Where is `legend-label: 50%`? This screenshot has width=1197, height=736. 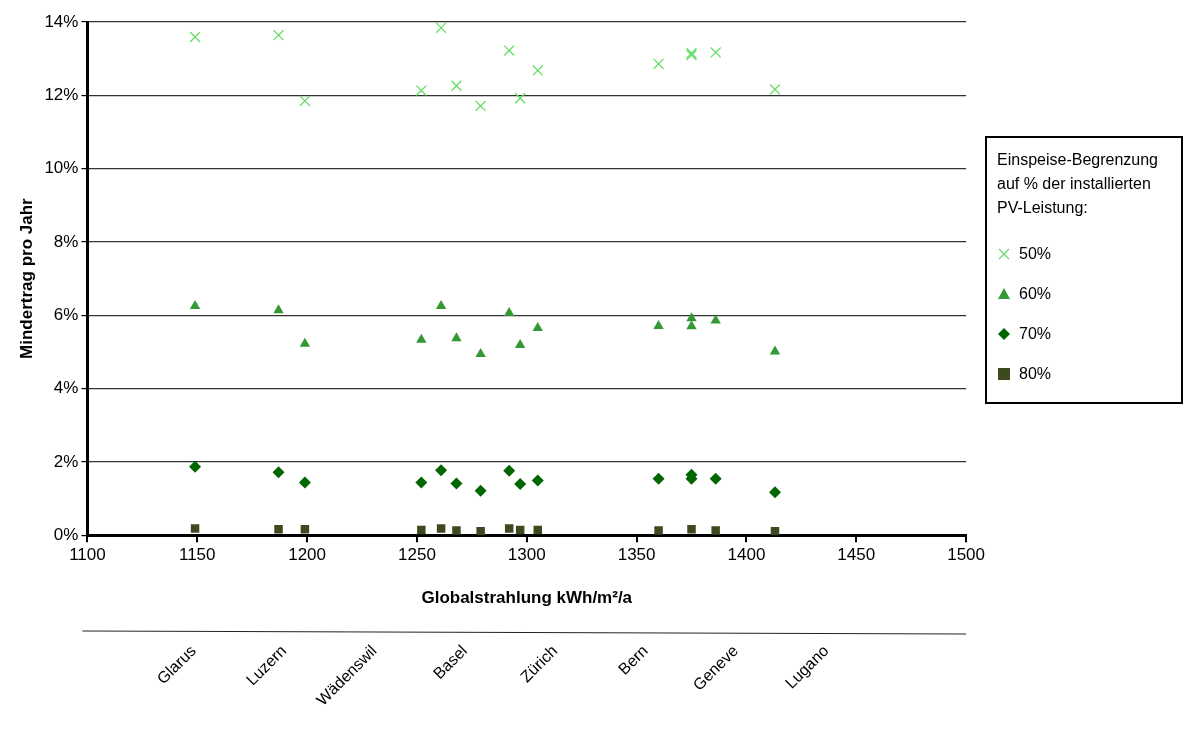 legend-label: 50% is located at coordinates (1035, 254).